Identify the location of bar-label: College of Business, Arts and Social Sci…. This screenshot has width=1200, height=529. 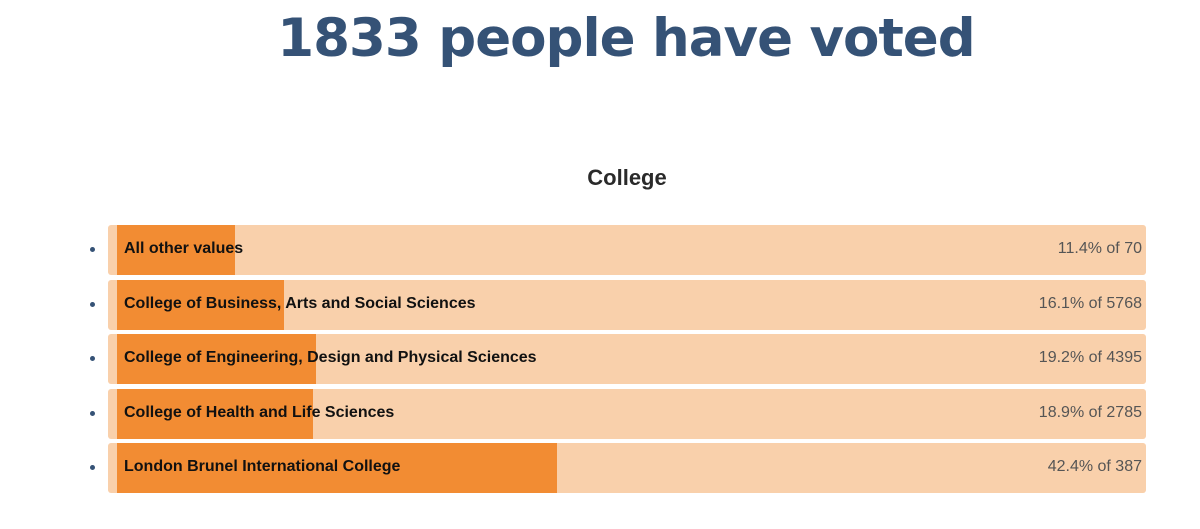
(300, 303).